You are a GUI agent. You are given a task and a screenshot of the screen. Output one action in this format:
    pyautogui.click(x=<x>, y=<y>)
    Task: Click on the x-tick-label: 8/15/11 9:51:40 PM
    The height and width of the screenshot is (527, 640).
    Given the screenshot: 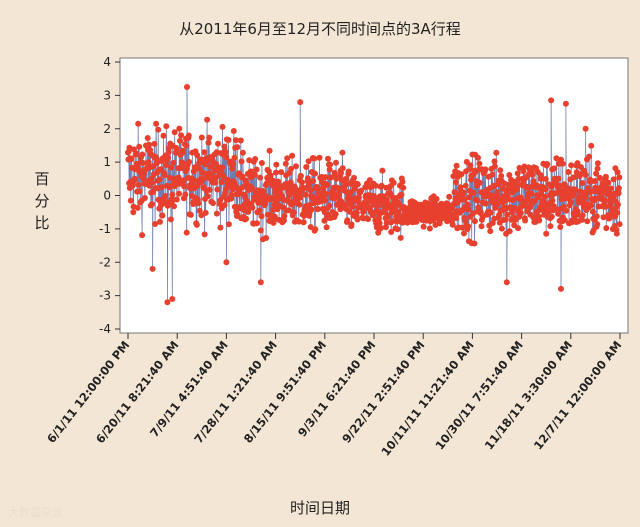 What is the action you would take?
    pyautogui.click(x=285, y=392)
    